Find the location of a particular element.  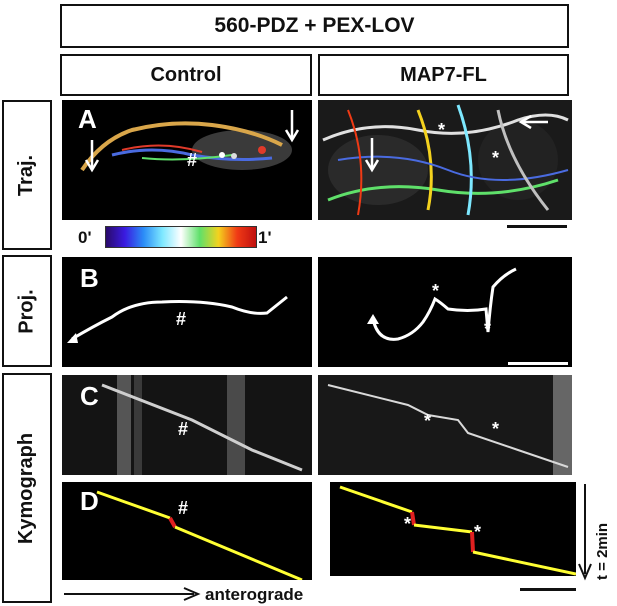

scale-bar-b is located at coordinates (538, 363).